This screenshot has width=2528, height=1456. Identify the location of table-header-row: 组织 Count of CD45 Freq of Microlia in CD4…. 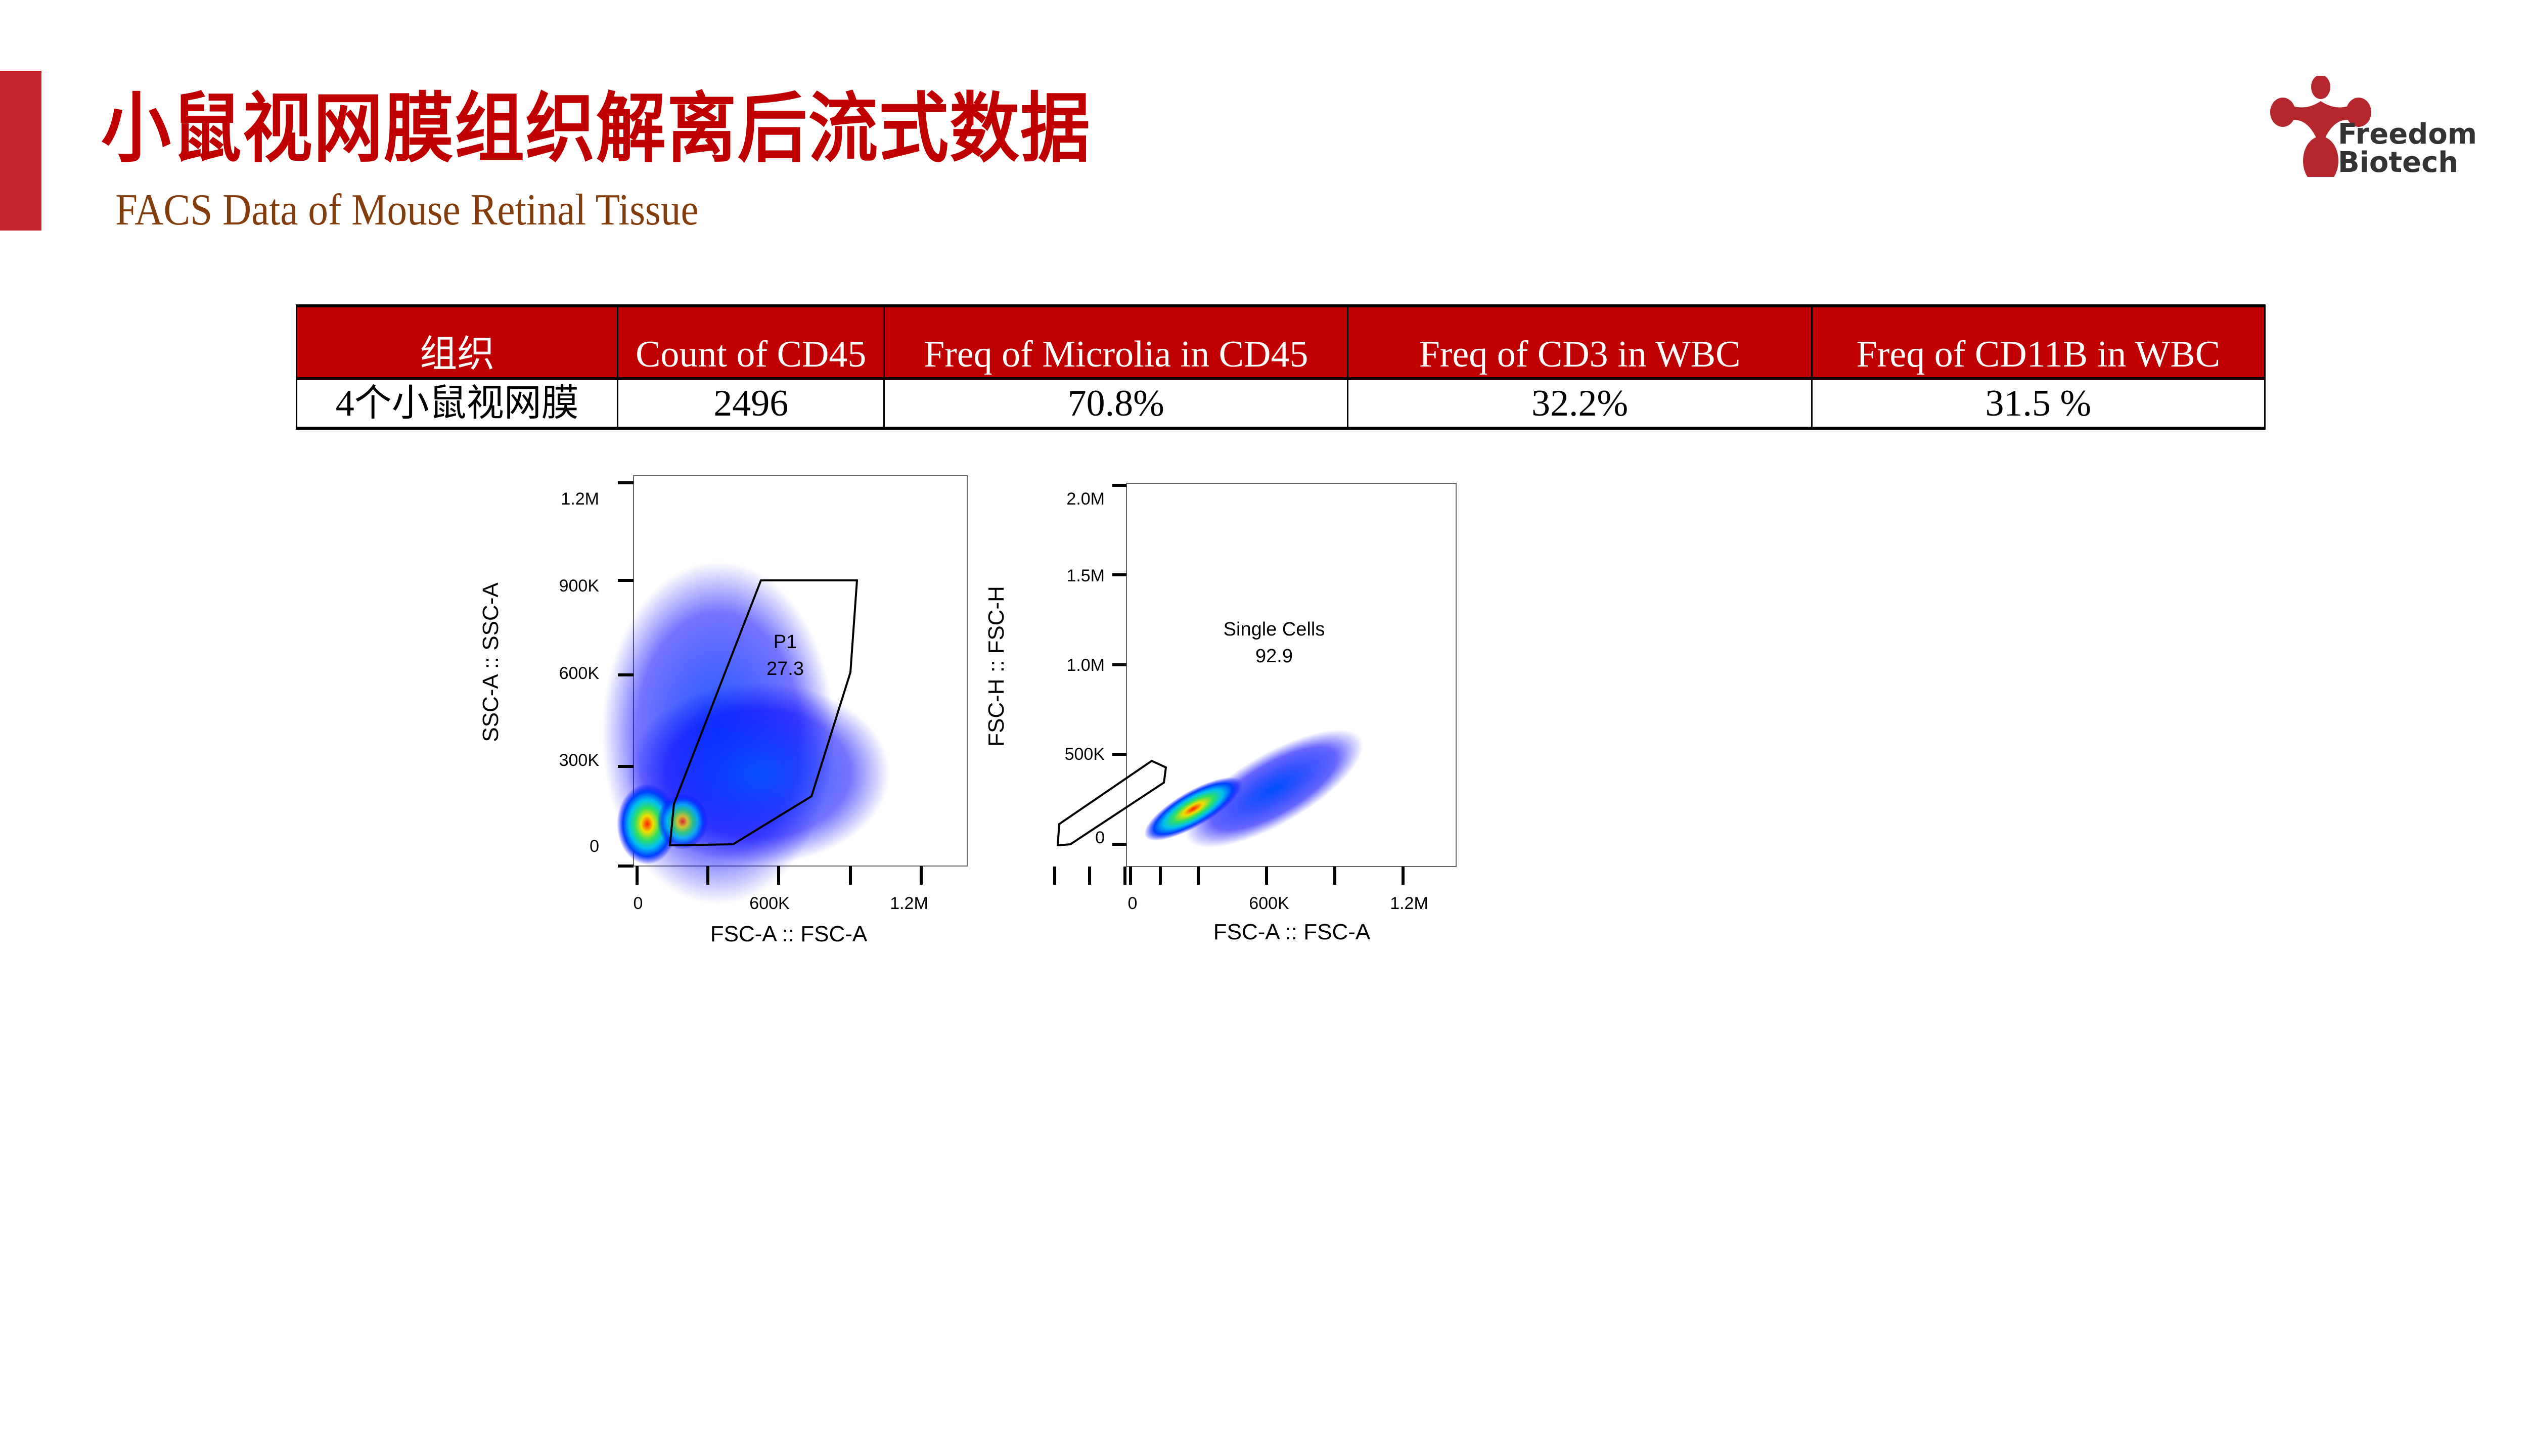
(1281, 342).